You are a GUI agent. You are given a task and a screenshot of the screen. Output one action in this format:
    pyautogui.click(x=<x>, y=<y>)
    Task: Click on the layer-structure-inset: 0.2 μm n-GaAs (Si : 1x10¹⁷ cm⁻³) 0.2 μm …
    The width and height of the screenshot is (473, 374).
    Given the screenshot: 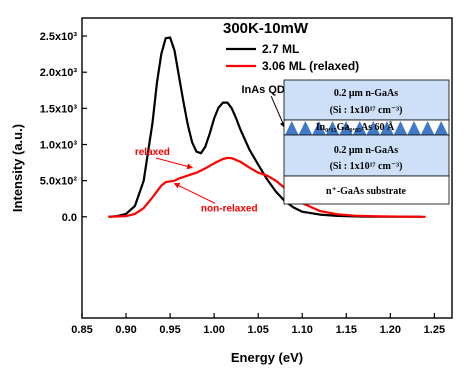 What is the action you would take?
    pyautogui.click(x=366, y=142)
    